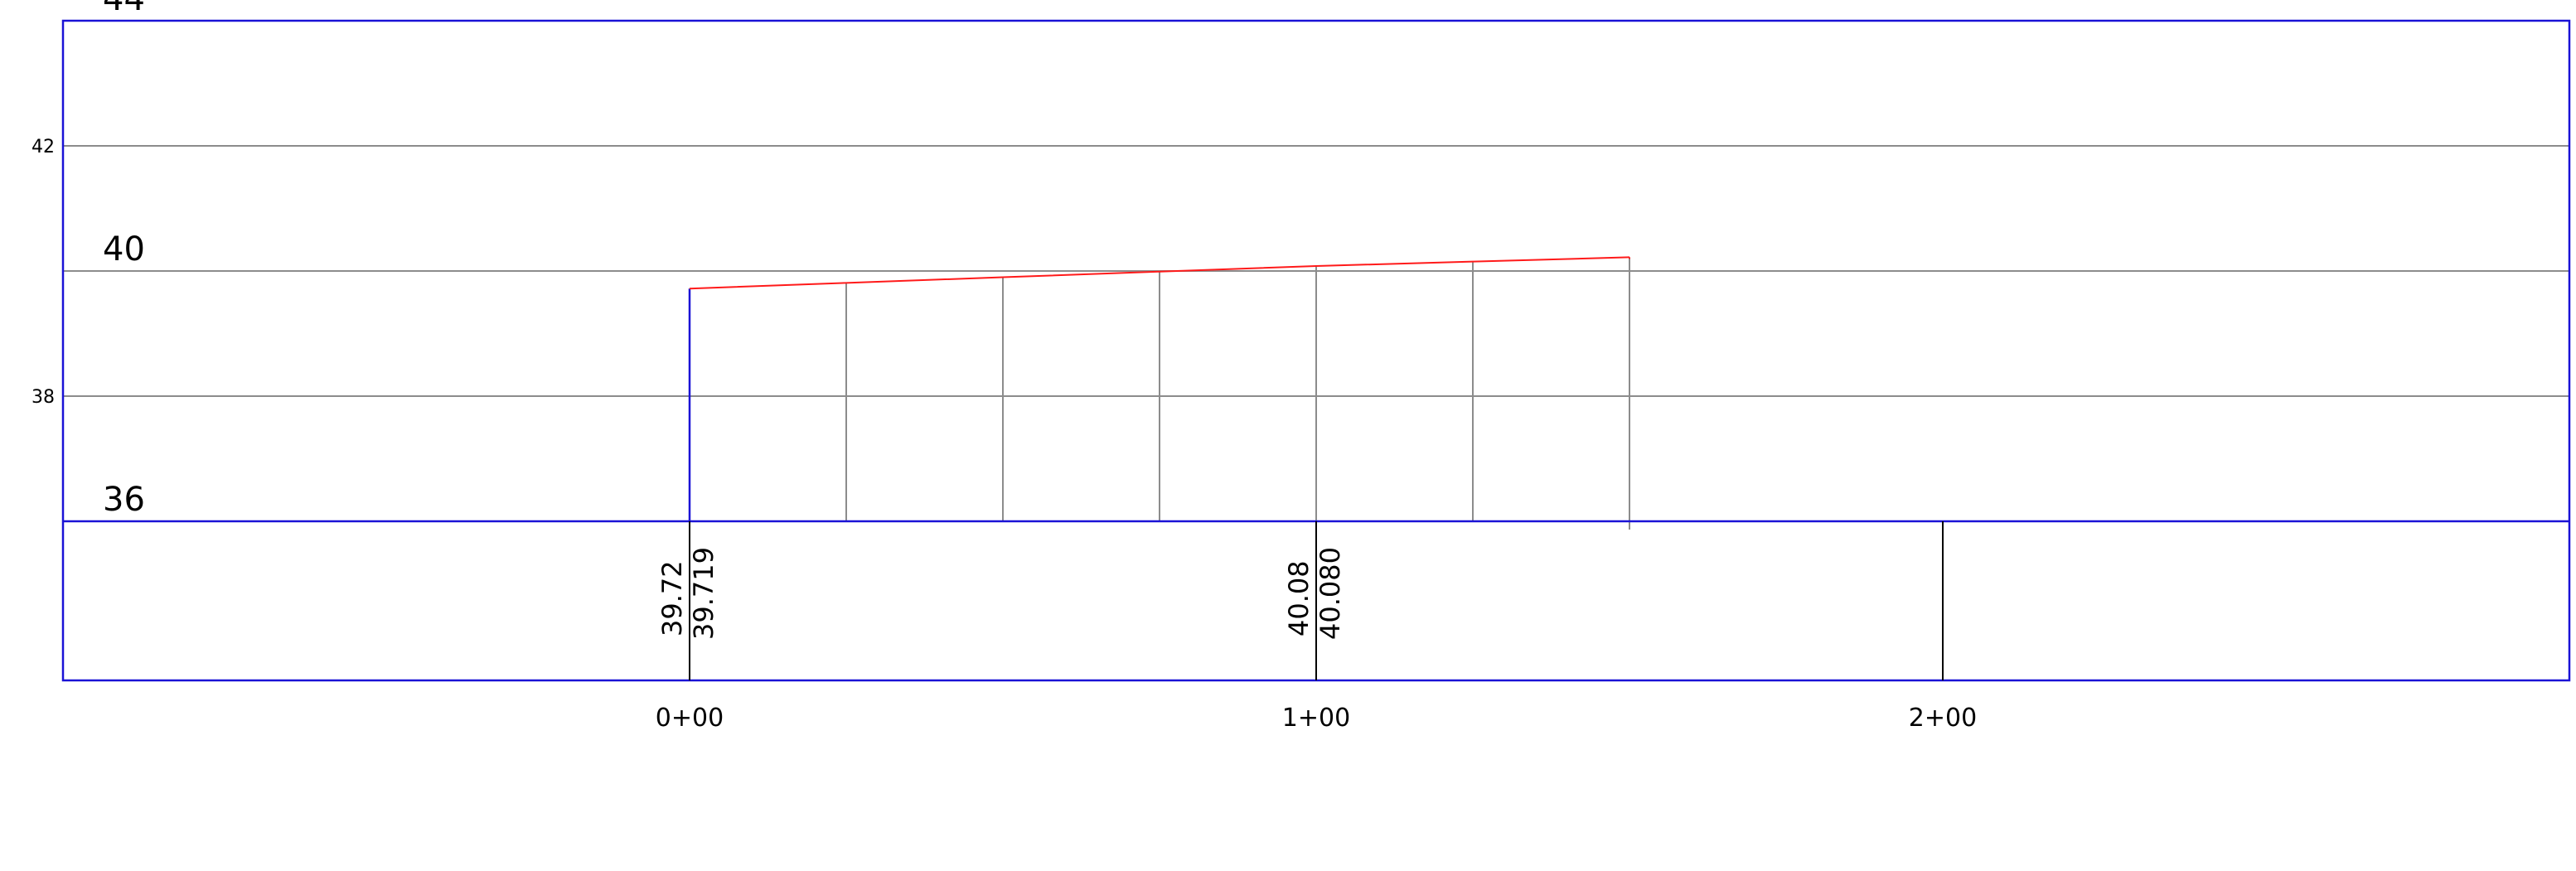 This screenshot has height=871, width=2576. I want to click on elevation-labels: 44 42 40 38 36, so click(88, 259).